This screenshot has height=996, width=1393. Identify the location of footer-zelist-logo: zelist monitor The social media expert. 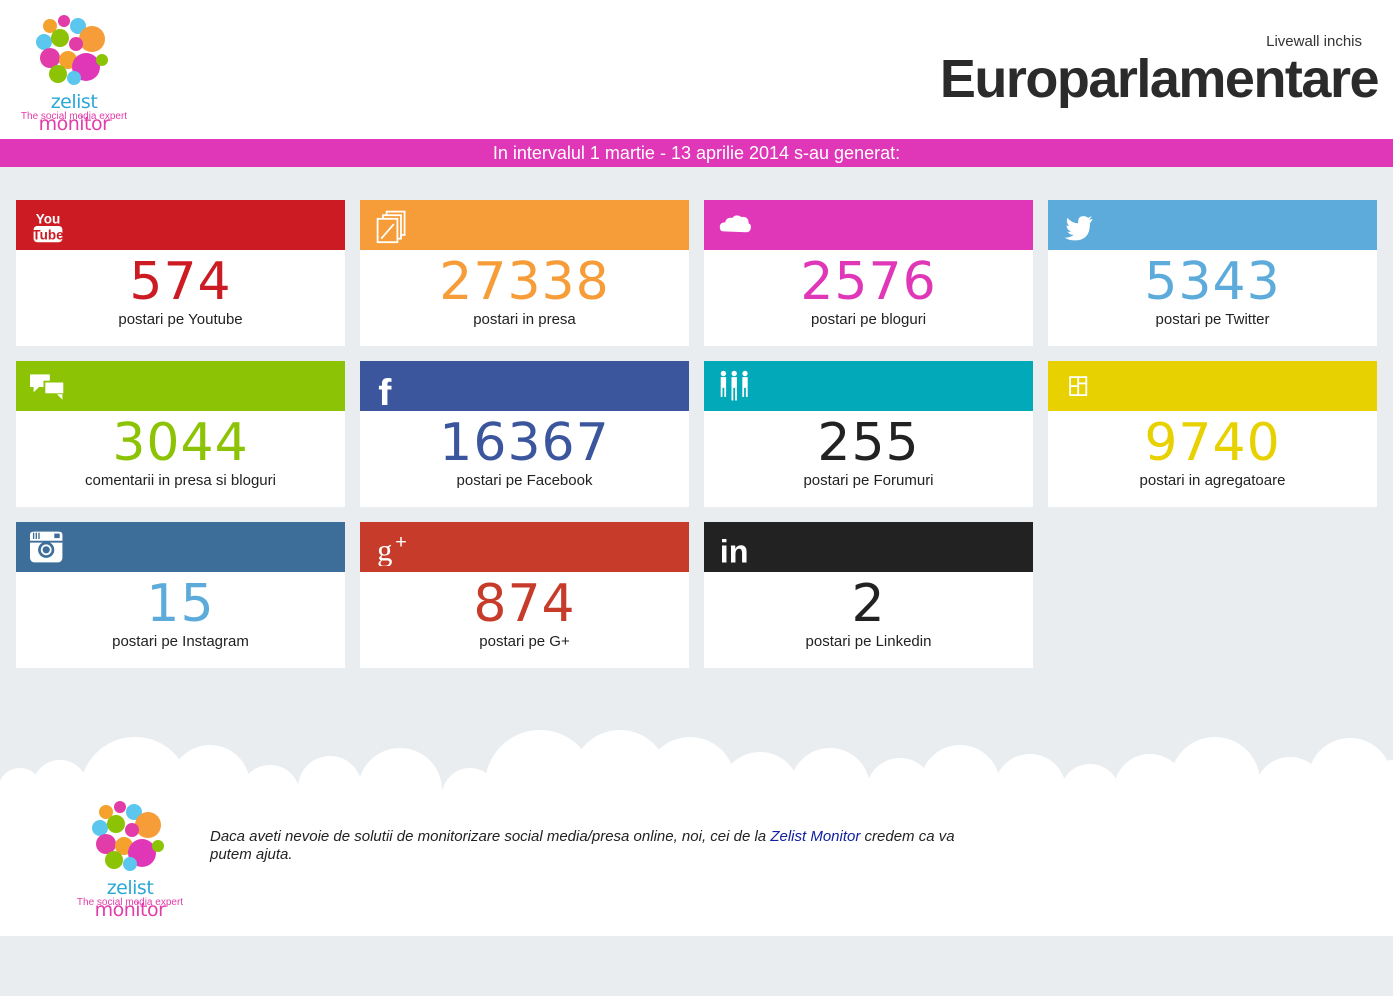
(130, 859).